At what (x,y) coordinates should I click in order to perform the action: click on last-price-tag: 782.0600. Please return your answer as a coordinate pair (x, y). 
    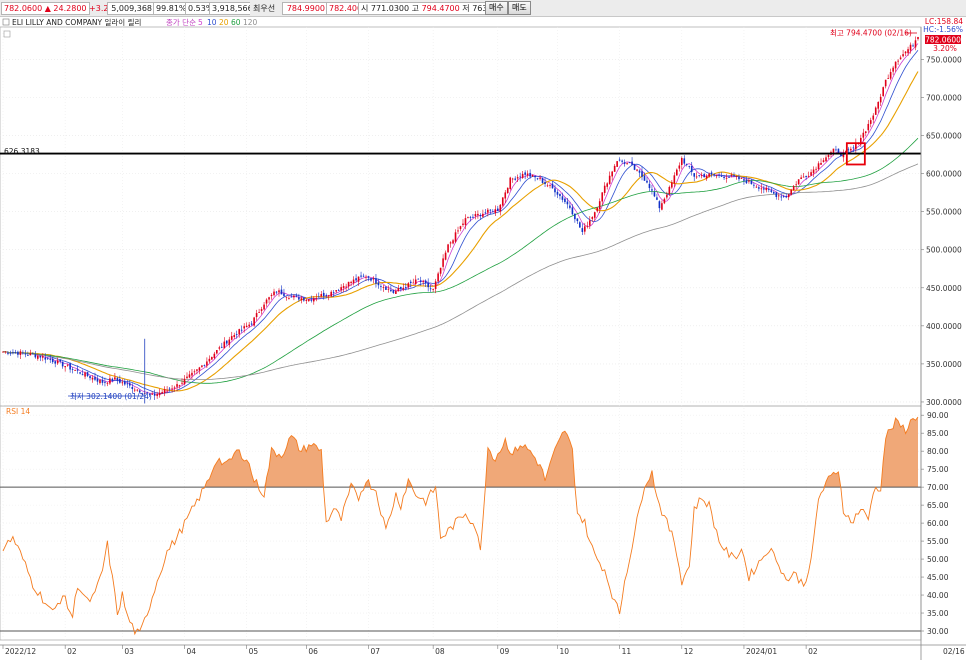
    Looking at the image, I should click on (943, 40).